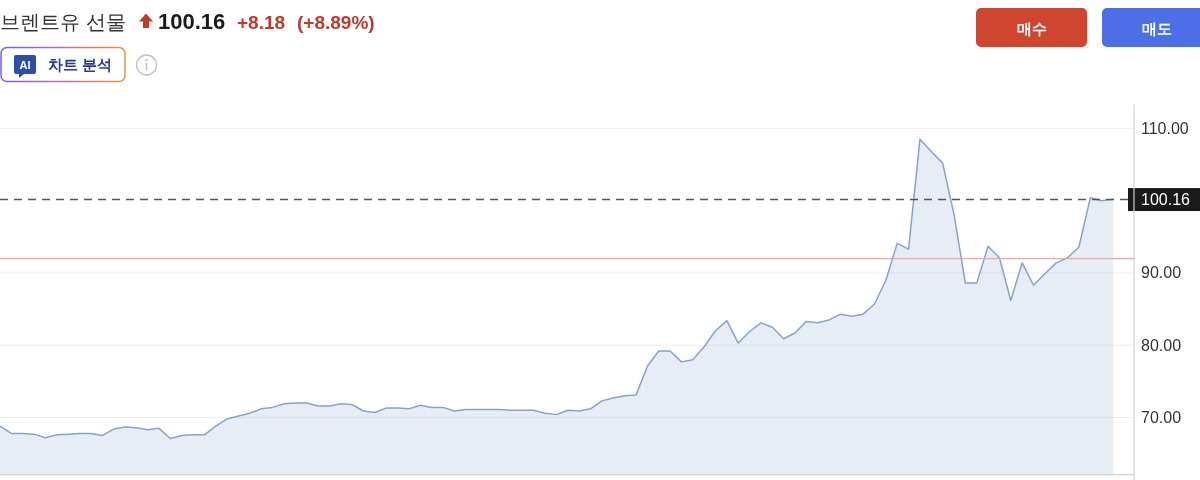  I want to click on y-tick-label: 90.00, so click(1161, 273).